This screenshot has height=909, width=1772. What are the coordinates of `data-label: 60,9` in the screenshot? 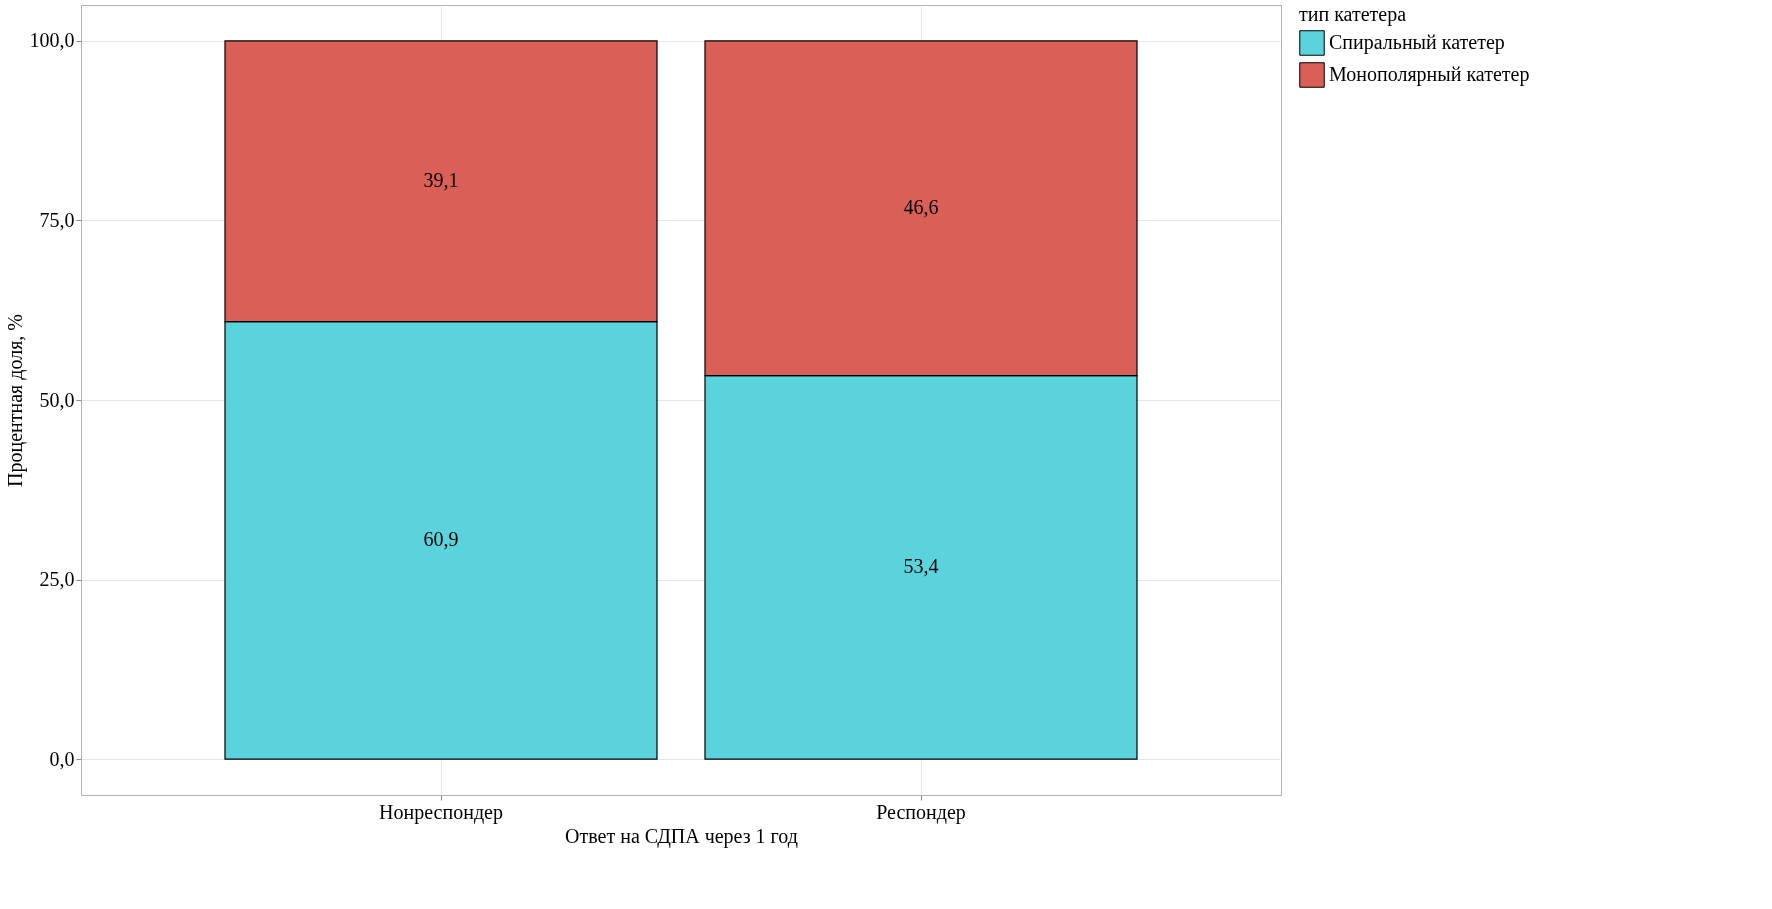 It's located at (441, 539).